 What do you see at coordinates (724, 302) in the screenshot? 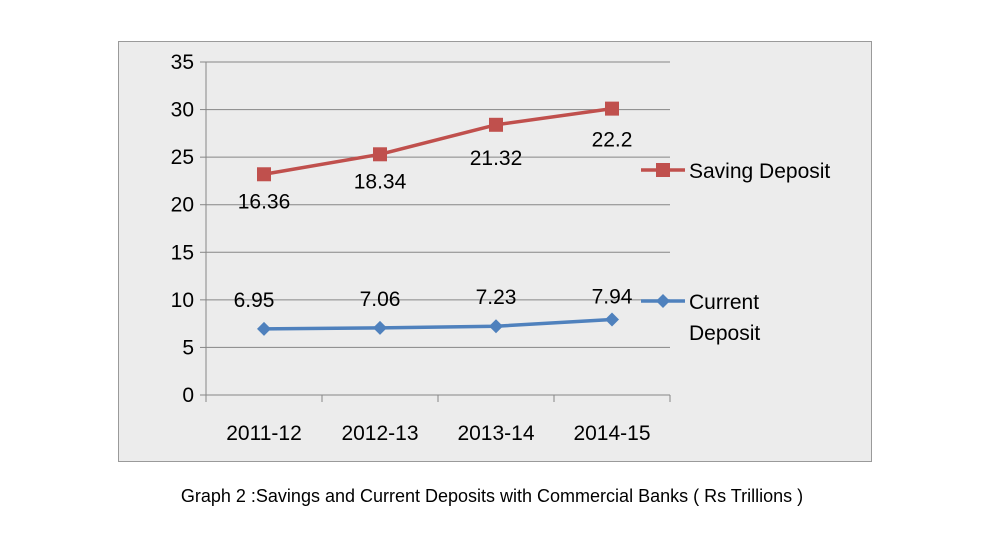
I see `legend-label: Current` at bounding box center [724, 302].